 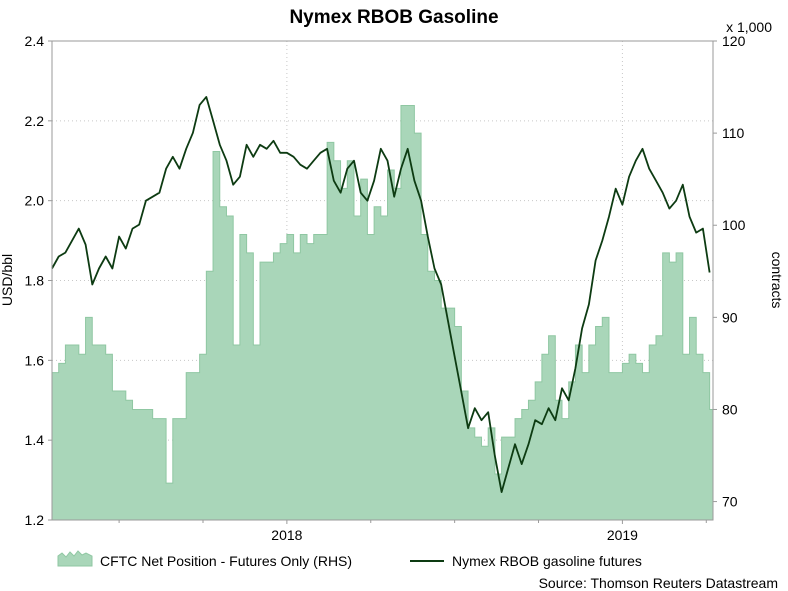 What do you see at coordinates (730, 502) in the screenshot?
I see `right-tick-label: 70` at bounding box center [730, 502].